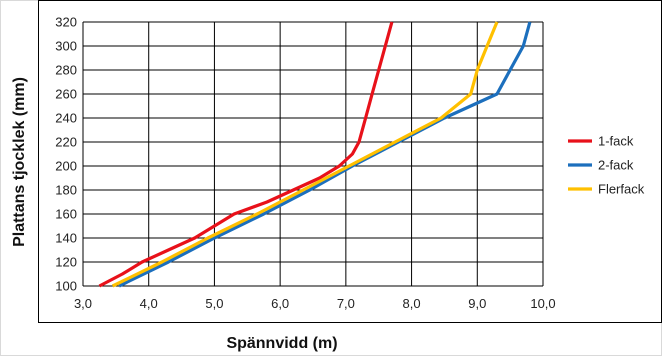  I want to click on y-axis-title: Plattans tjocklek (mm), so click(19, 162).